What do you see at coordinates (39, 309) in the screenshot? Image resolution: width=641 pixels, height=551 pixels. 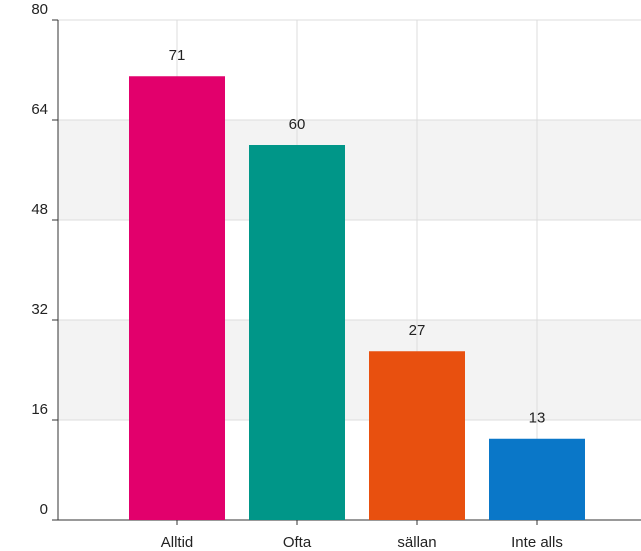 I see `y-tick-label: 32` at bounding box center [39, 309].